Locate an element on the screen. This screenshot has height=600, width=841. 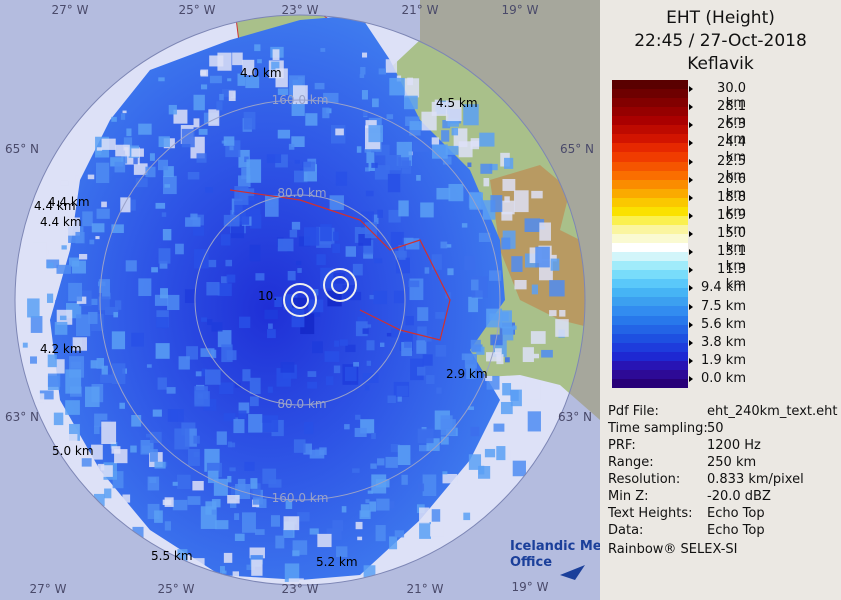
info-value: -20.0 dBZ is located at coordinates (739, 496).